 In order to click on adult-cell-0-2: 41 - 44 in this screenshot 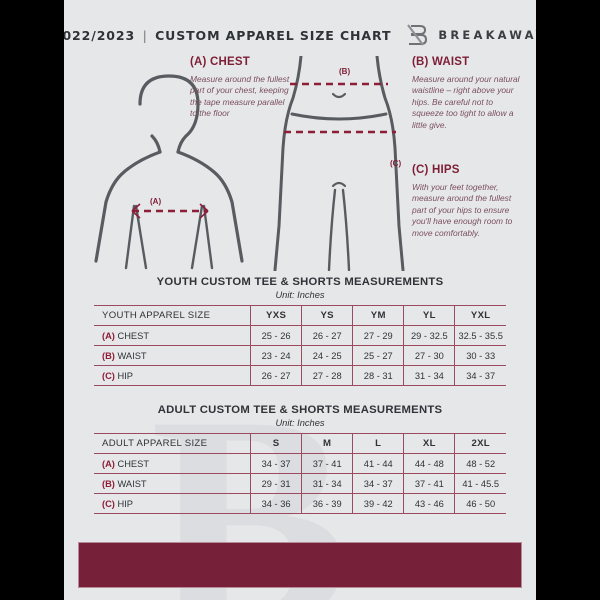, I will do `click(378, 463)`.